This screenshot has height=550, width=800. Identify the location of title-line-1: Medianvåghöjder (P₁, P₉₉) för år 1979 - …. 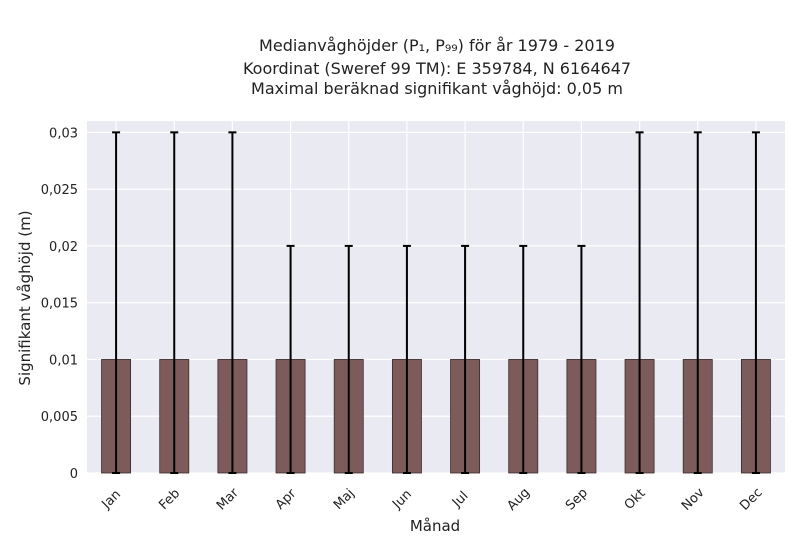
(437, 45).